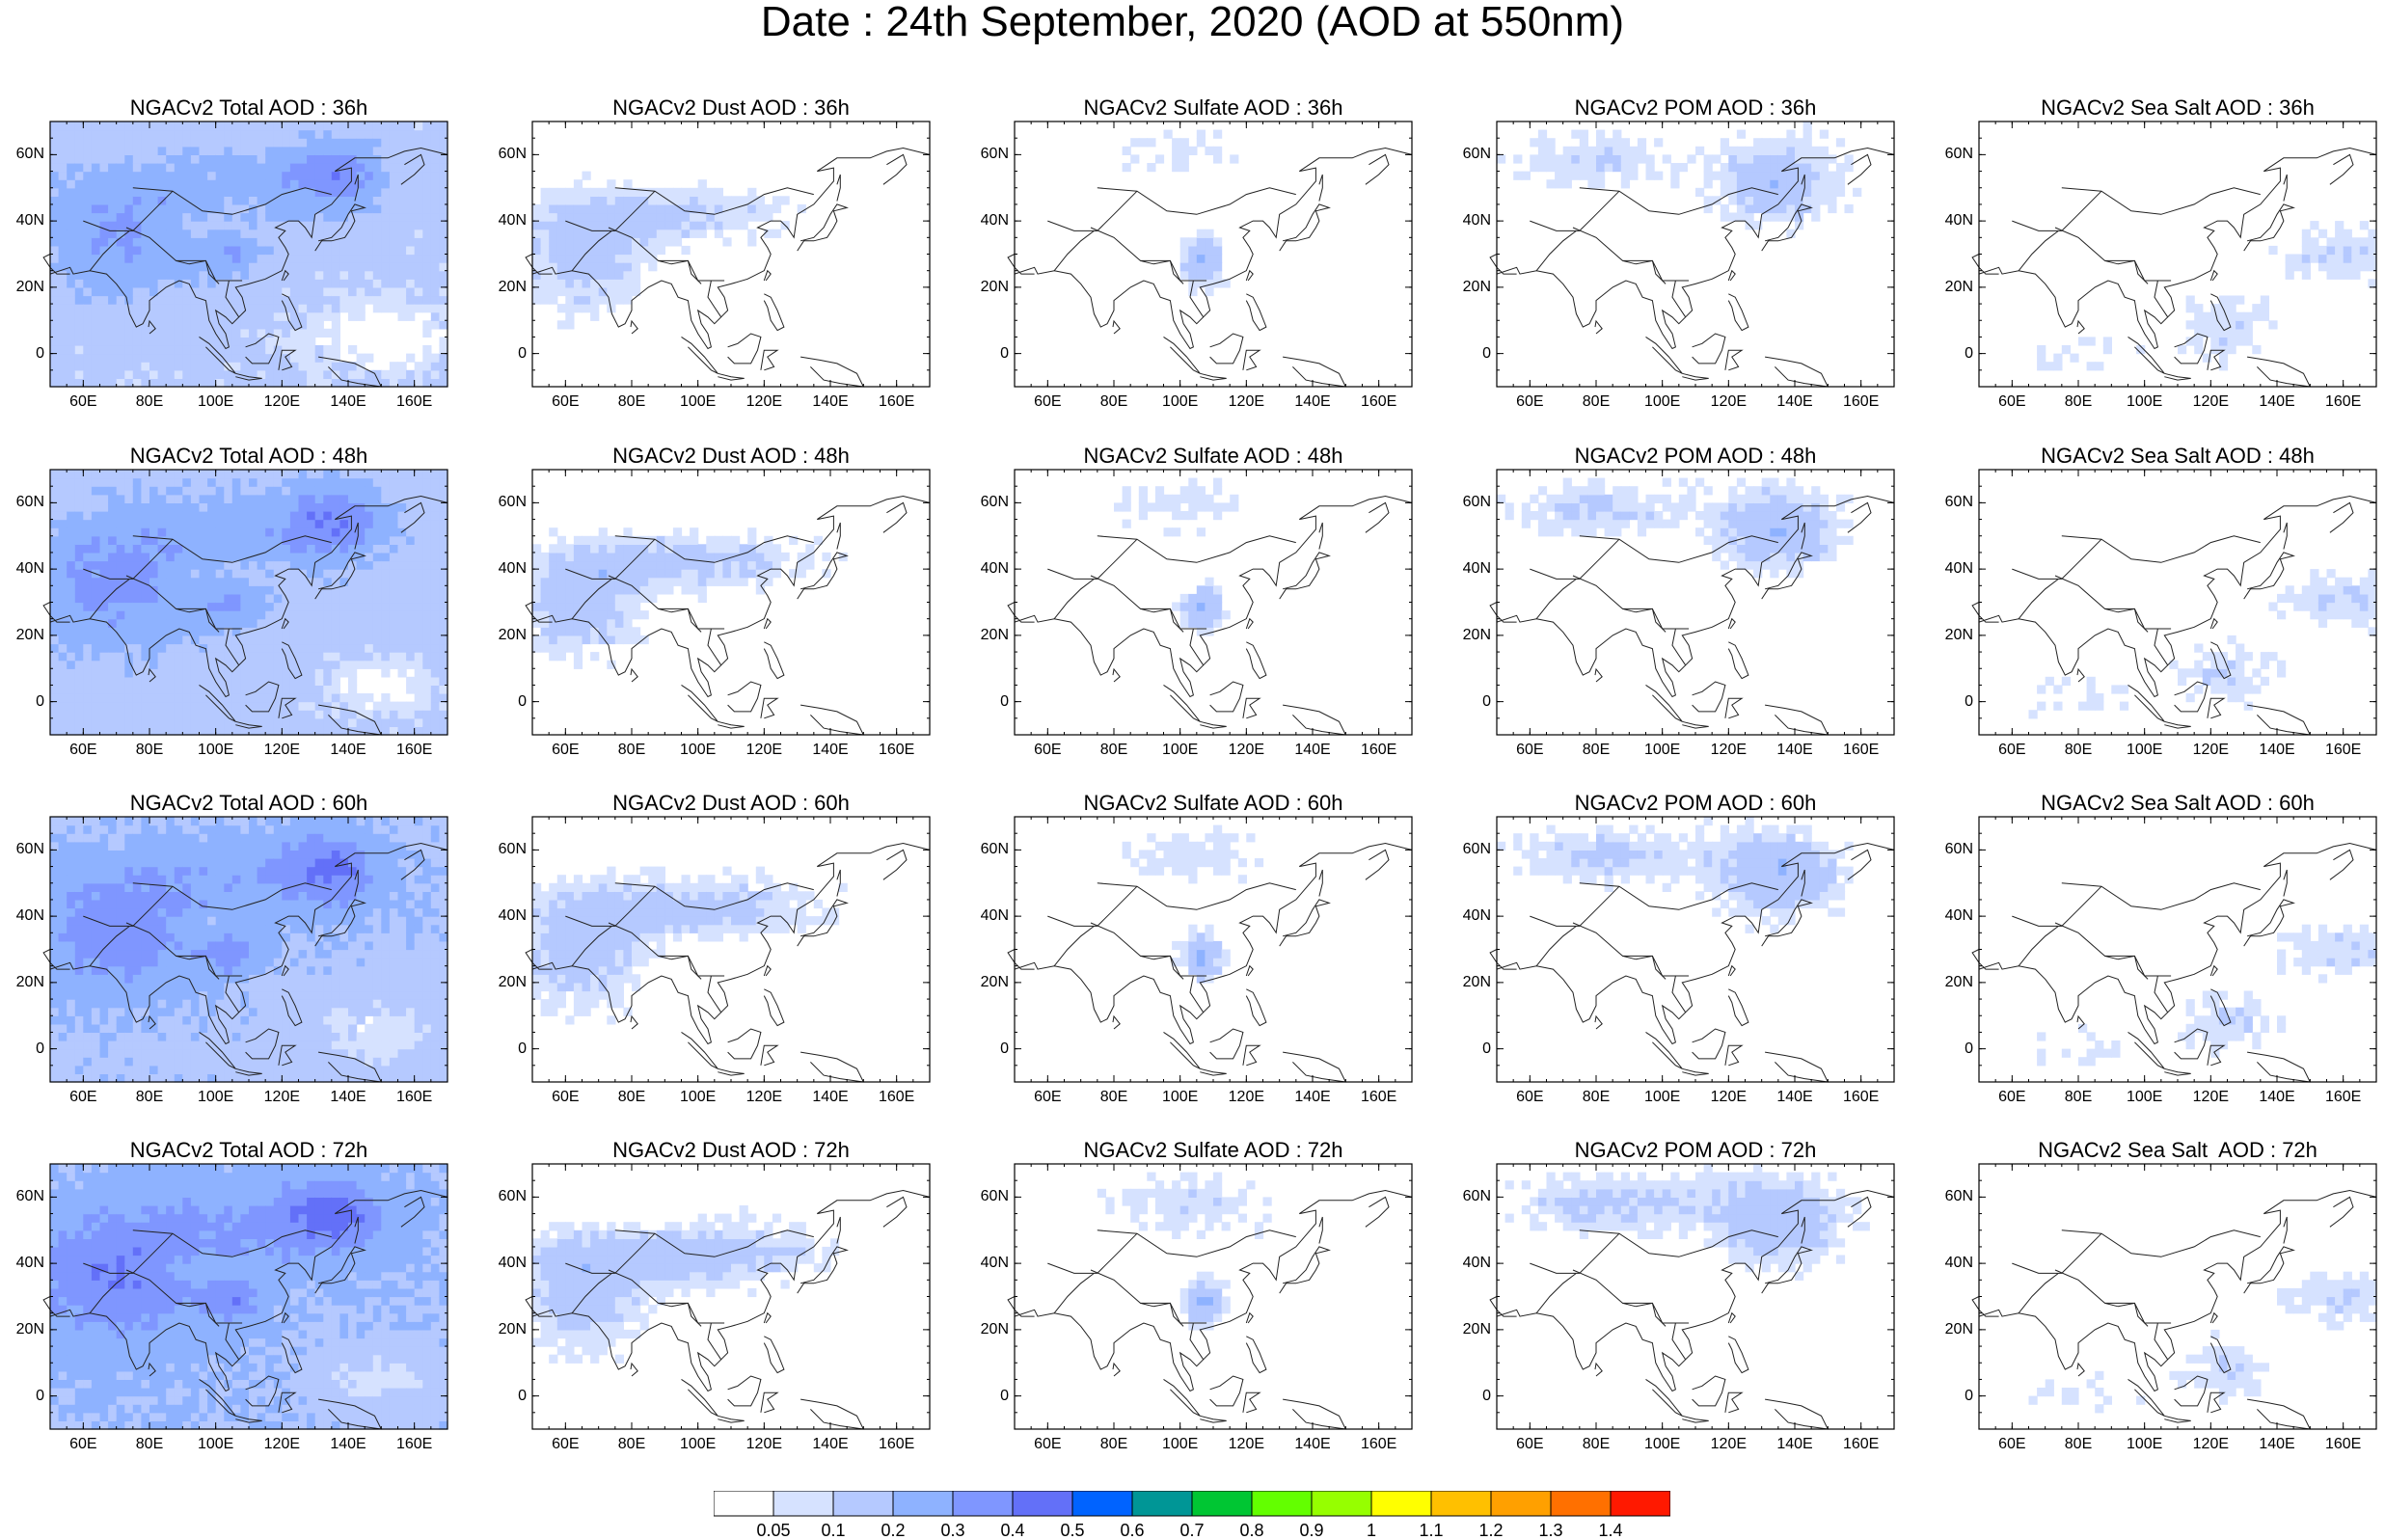 This screenshot has height=1540, width=2385. I want to click on panel-title: NGACv2 Dust AOD : 48h, so click(731, 456).